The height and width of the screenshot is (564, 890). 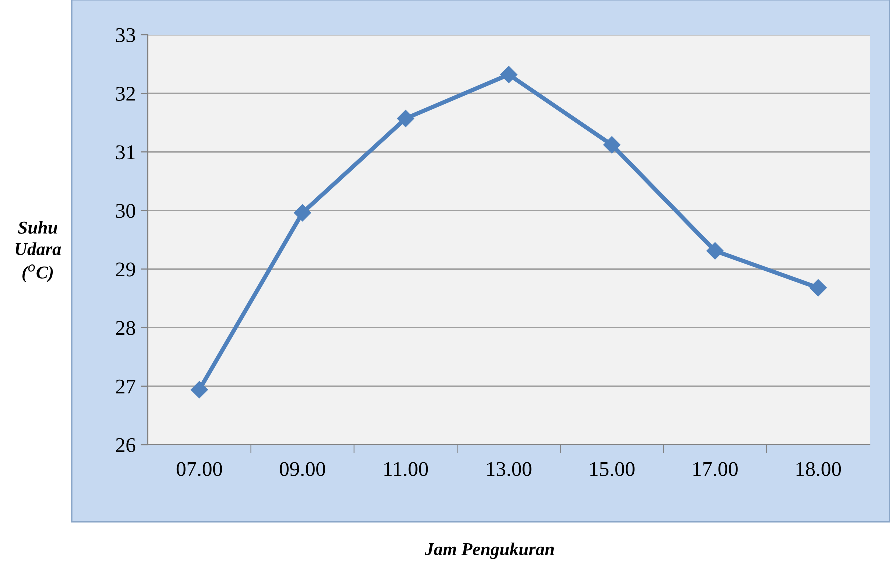 What do you see at coordinates (126, 445) in the screenshot?
I see `y-tick-label: 26` at bounding box center [126, 445].